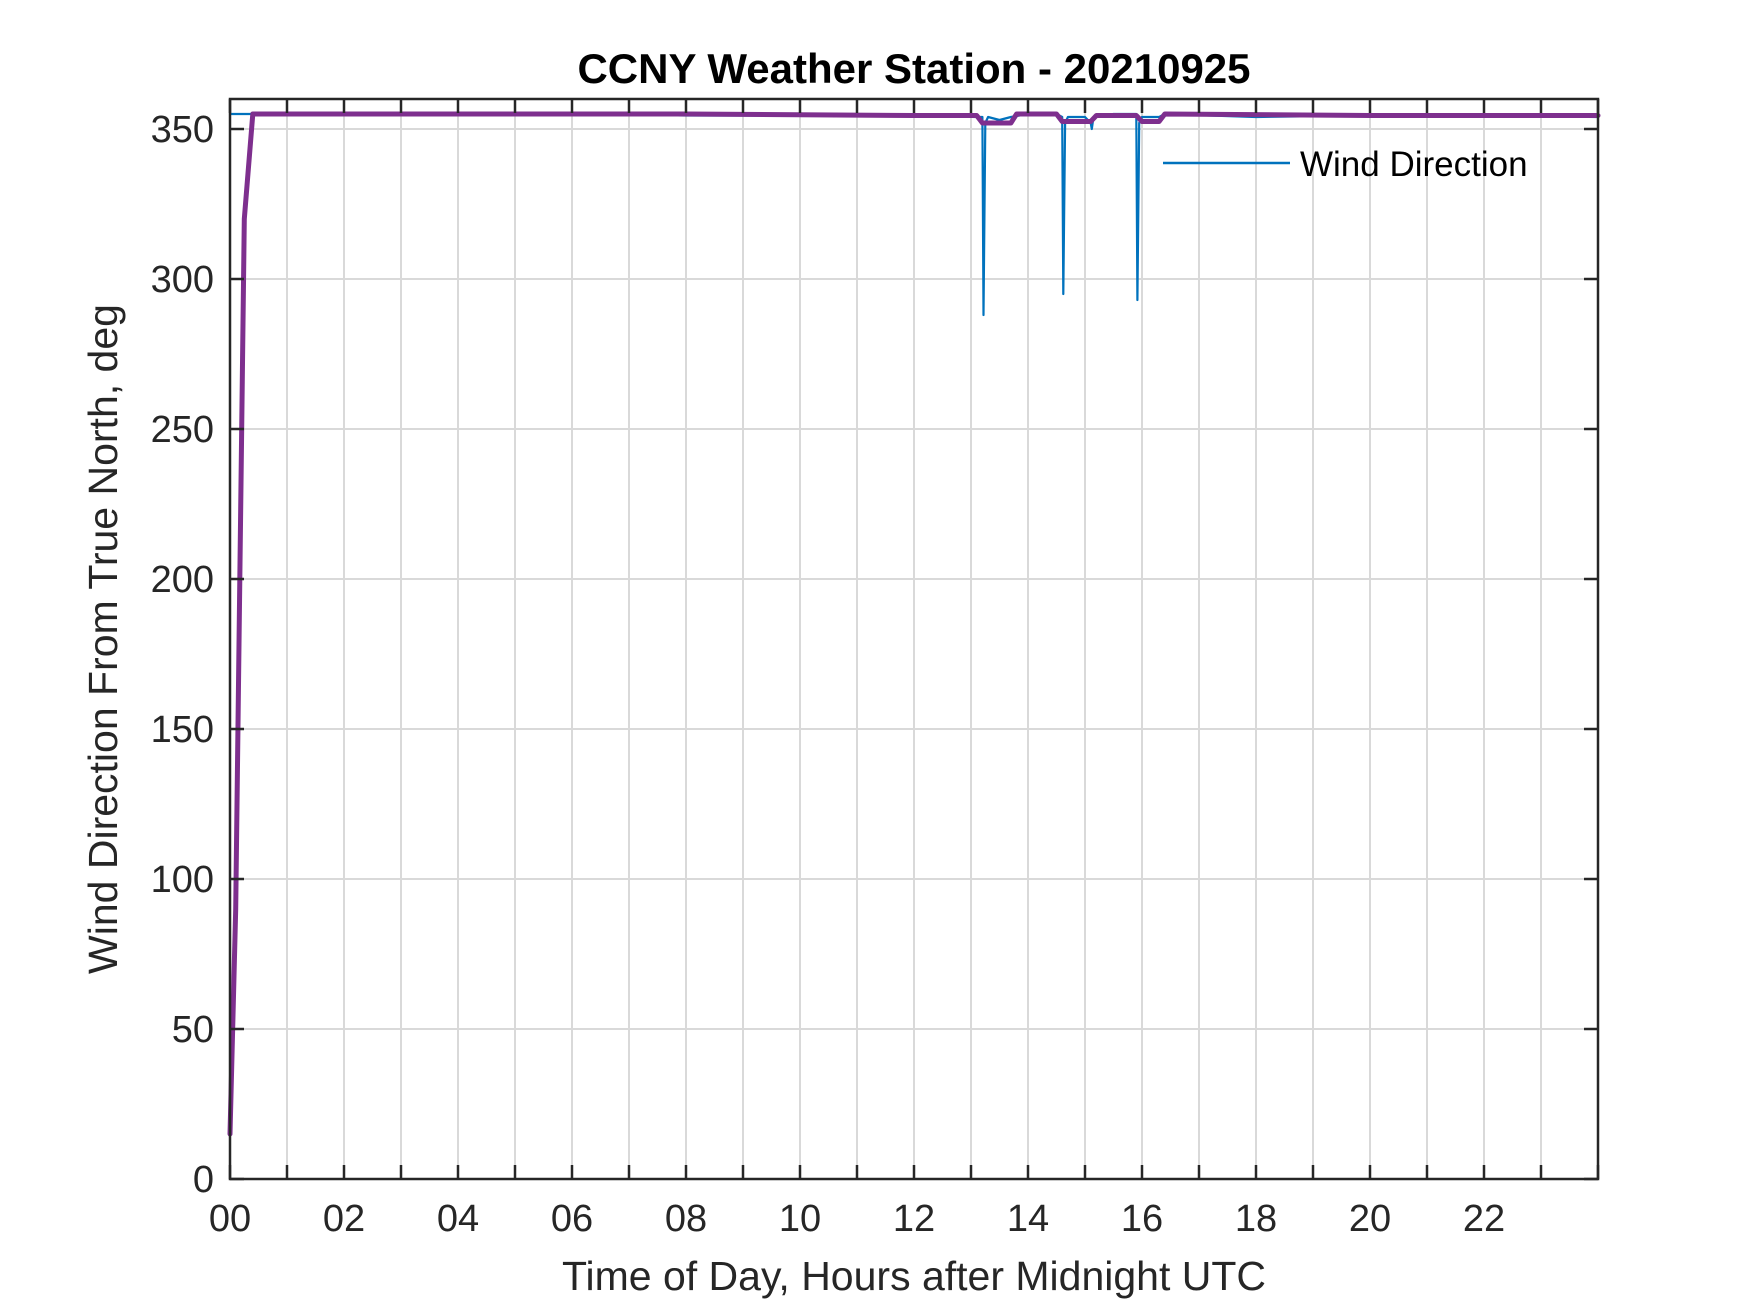 The height and width of the screenshot is (1313, 1750). I want to click on x-tick-label: 12, so click(914, 1219).